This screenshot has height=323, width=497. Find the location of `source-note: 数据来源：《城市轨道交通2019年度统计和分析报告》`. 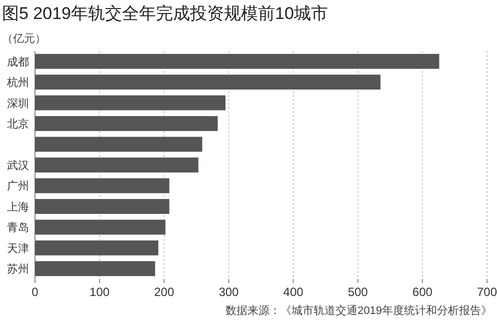

source-note: 数据来源：《城市轨道交通2019年度统计和分析报告》 is located at coordinates (359, 310).